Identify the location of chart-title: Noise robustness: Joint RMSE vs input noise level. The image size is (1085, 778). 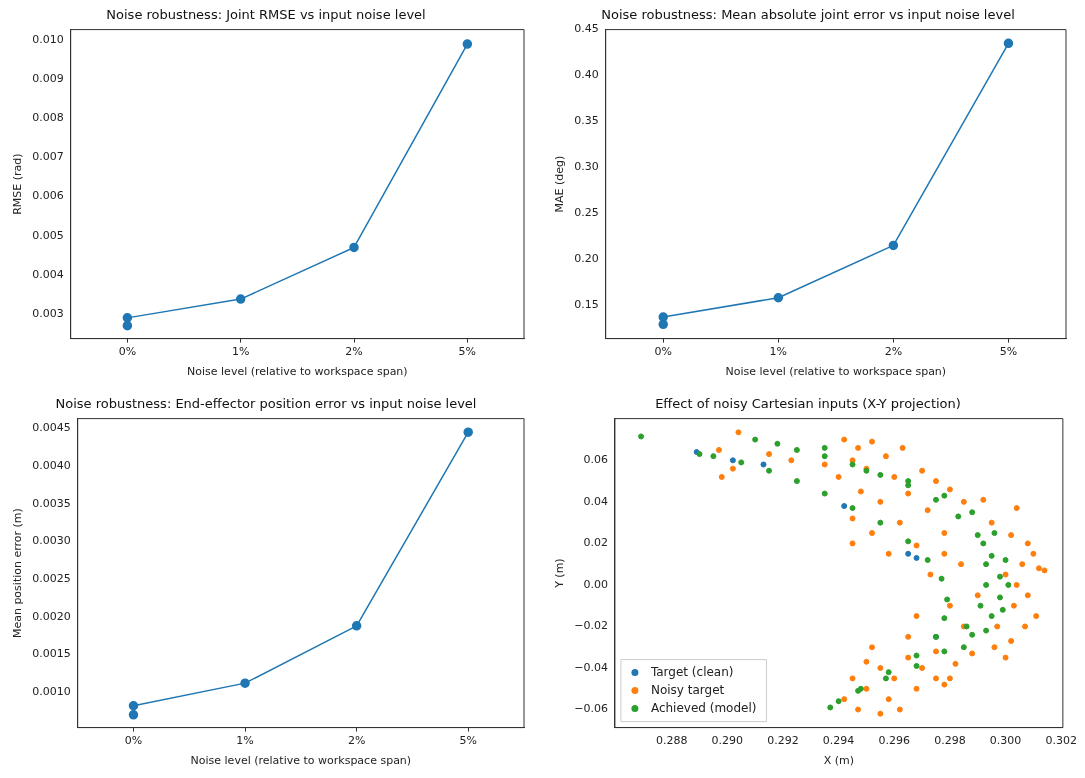
(266, 15).